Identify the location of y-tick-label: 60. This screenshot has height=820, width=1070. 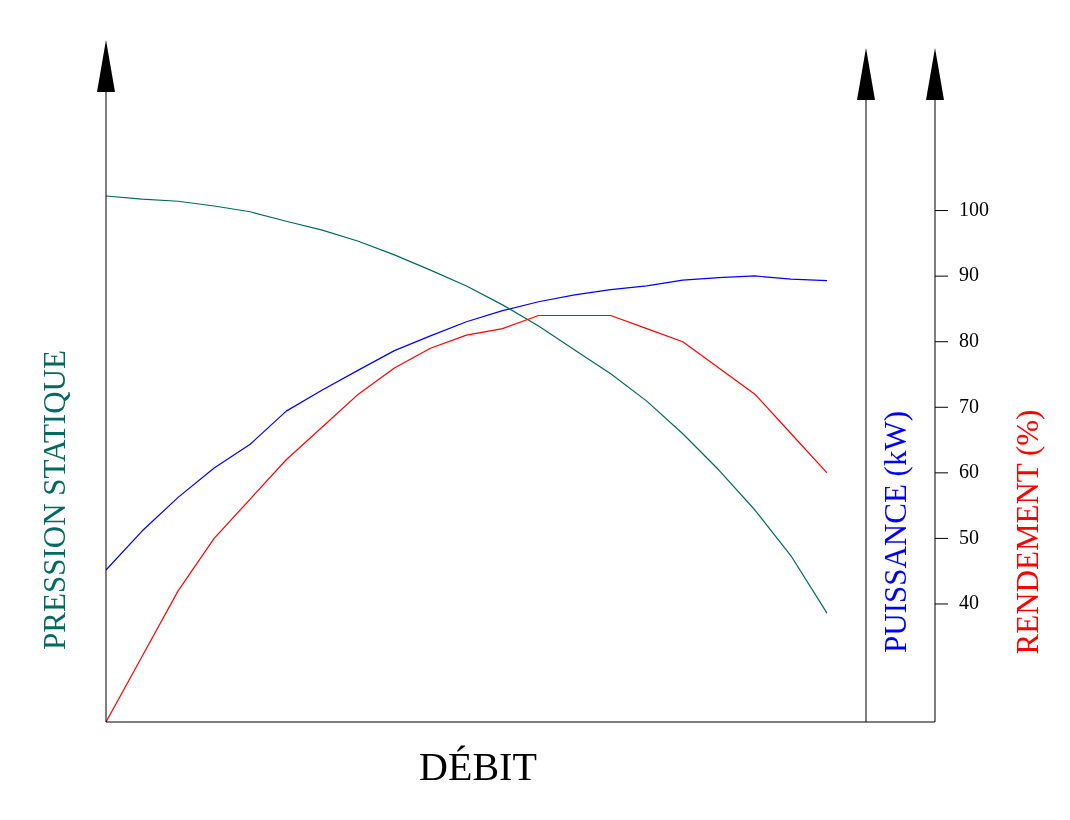
(969, 471).